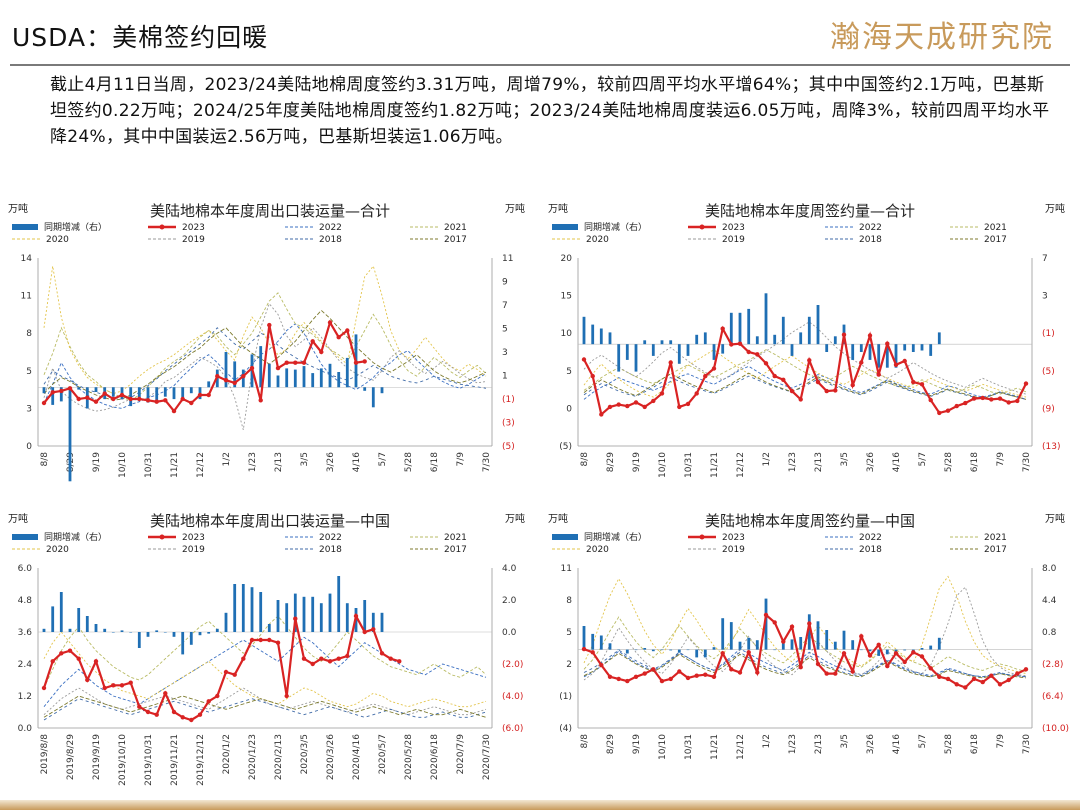 The height and width of the screenshot is (810, 1080). What do you see at coordinates (383, 754) in the screenshot?
I see `x-tick-label: 2020/5/7` at bounding box center [383, 754].